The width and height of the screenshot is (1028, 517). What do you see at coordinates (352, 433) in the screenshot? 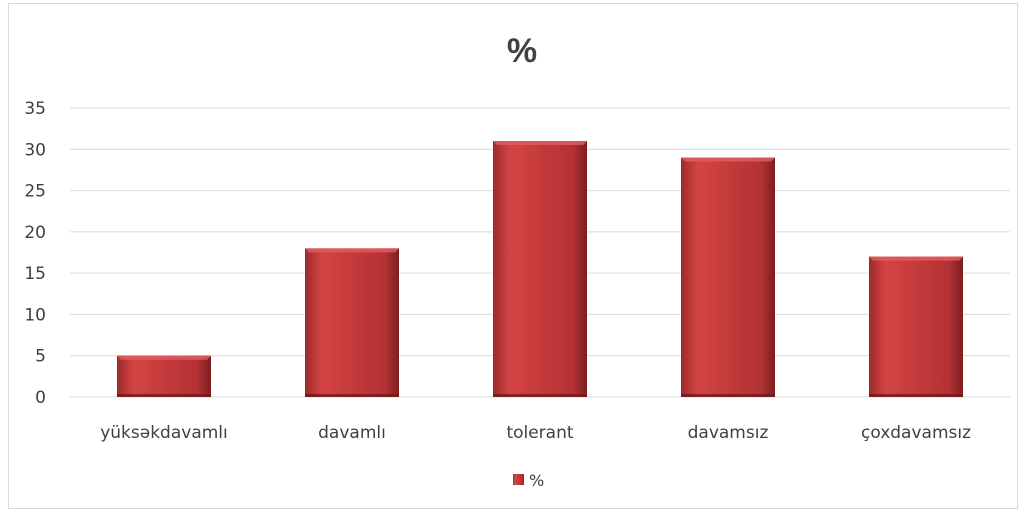
I see `x-category-label: davamlı` at bounding box center [352, 433].